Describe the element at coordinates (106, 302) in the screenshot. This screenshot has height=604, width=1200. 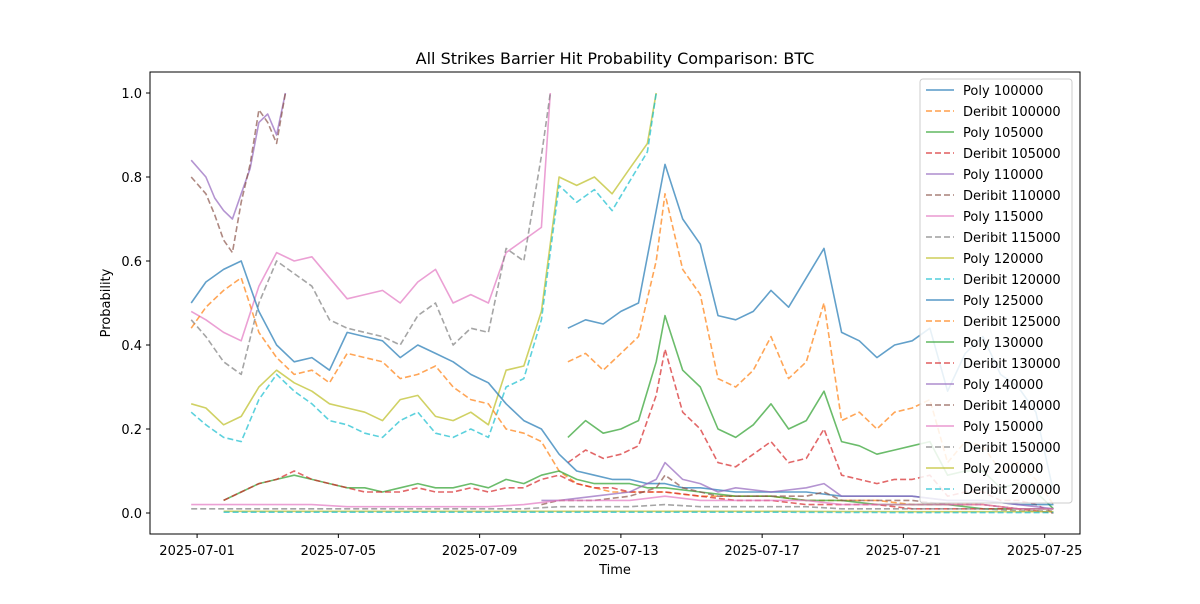
I see `y-axis-label: Probability` at that location.